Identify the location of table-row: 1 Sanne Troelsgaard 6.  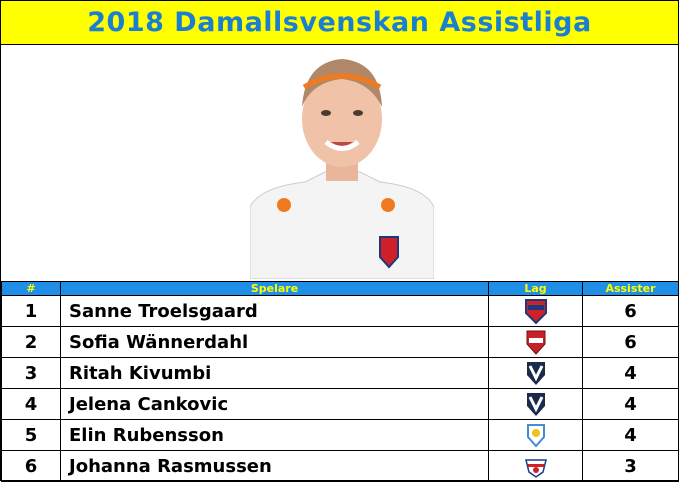
(340, 311).